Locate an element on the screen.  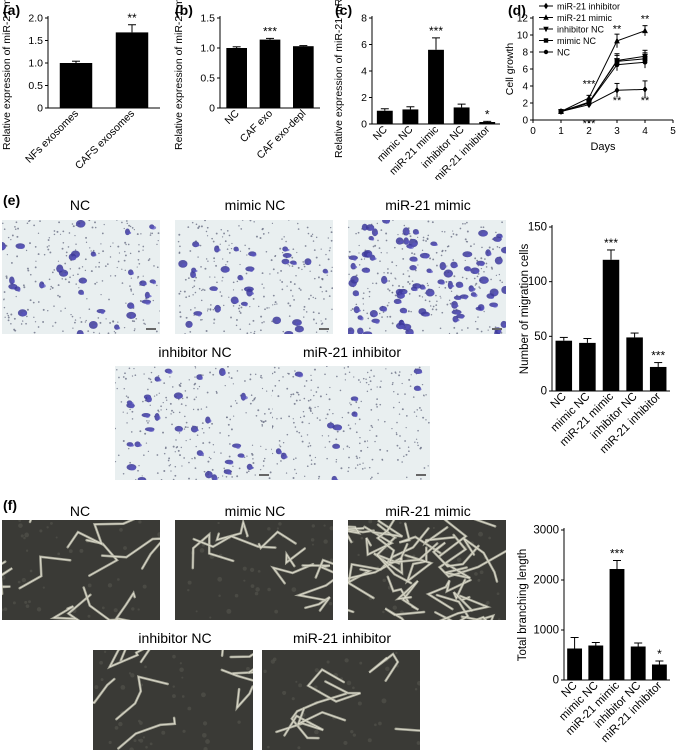
x-tick-label: 2 is located at coordinates (589, 131).